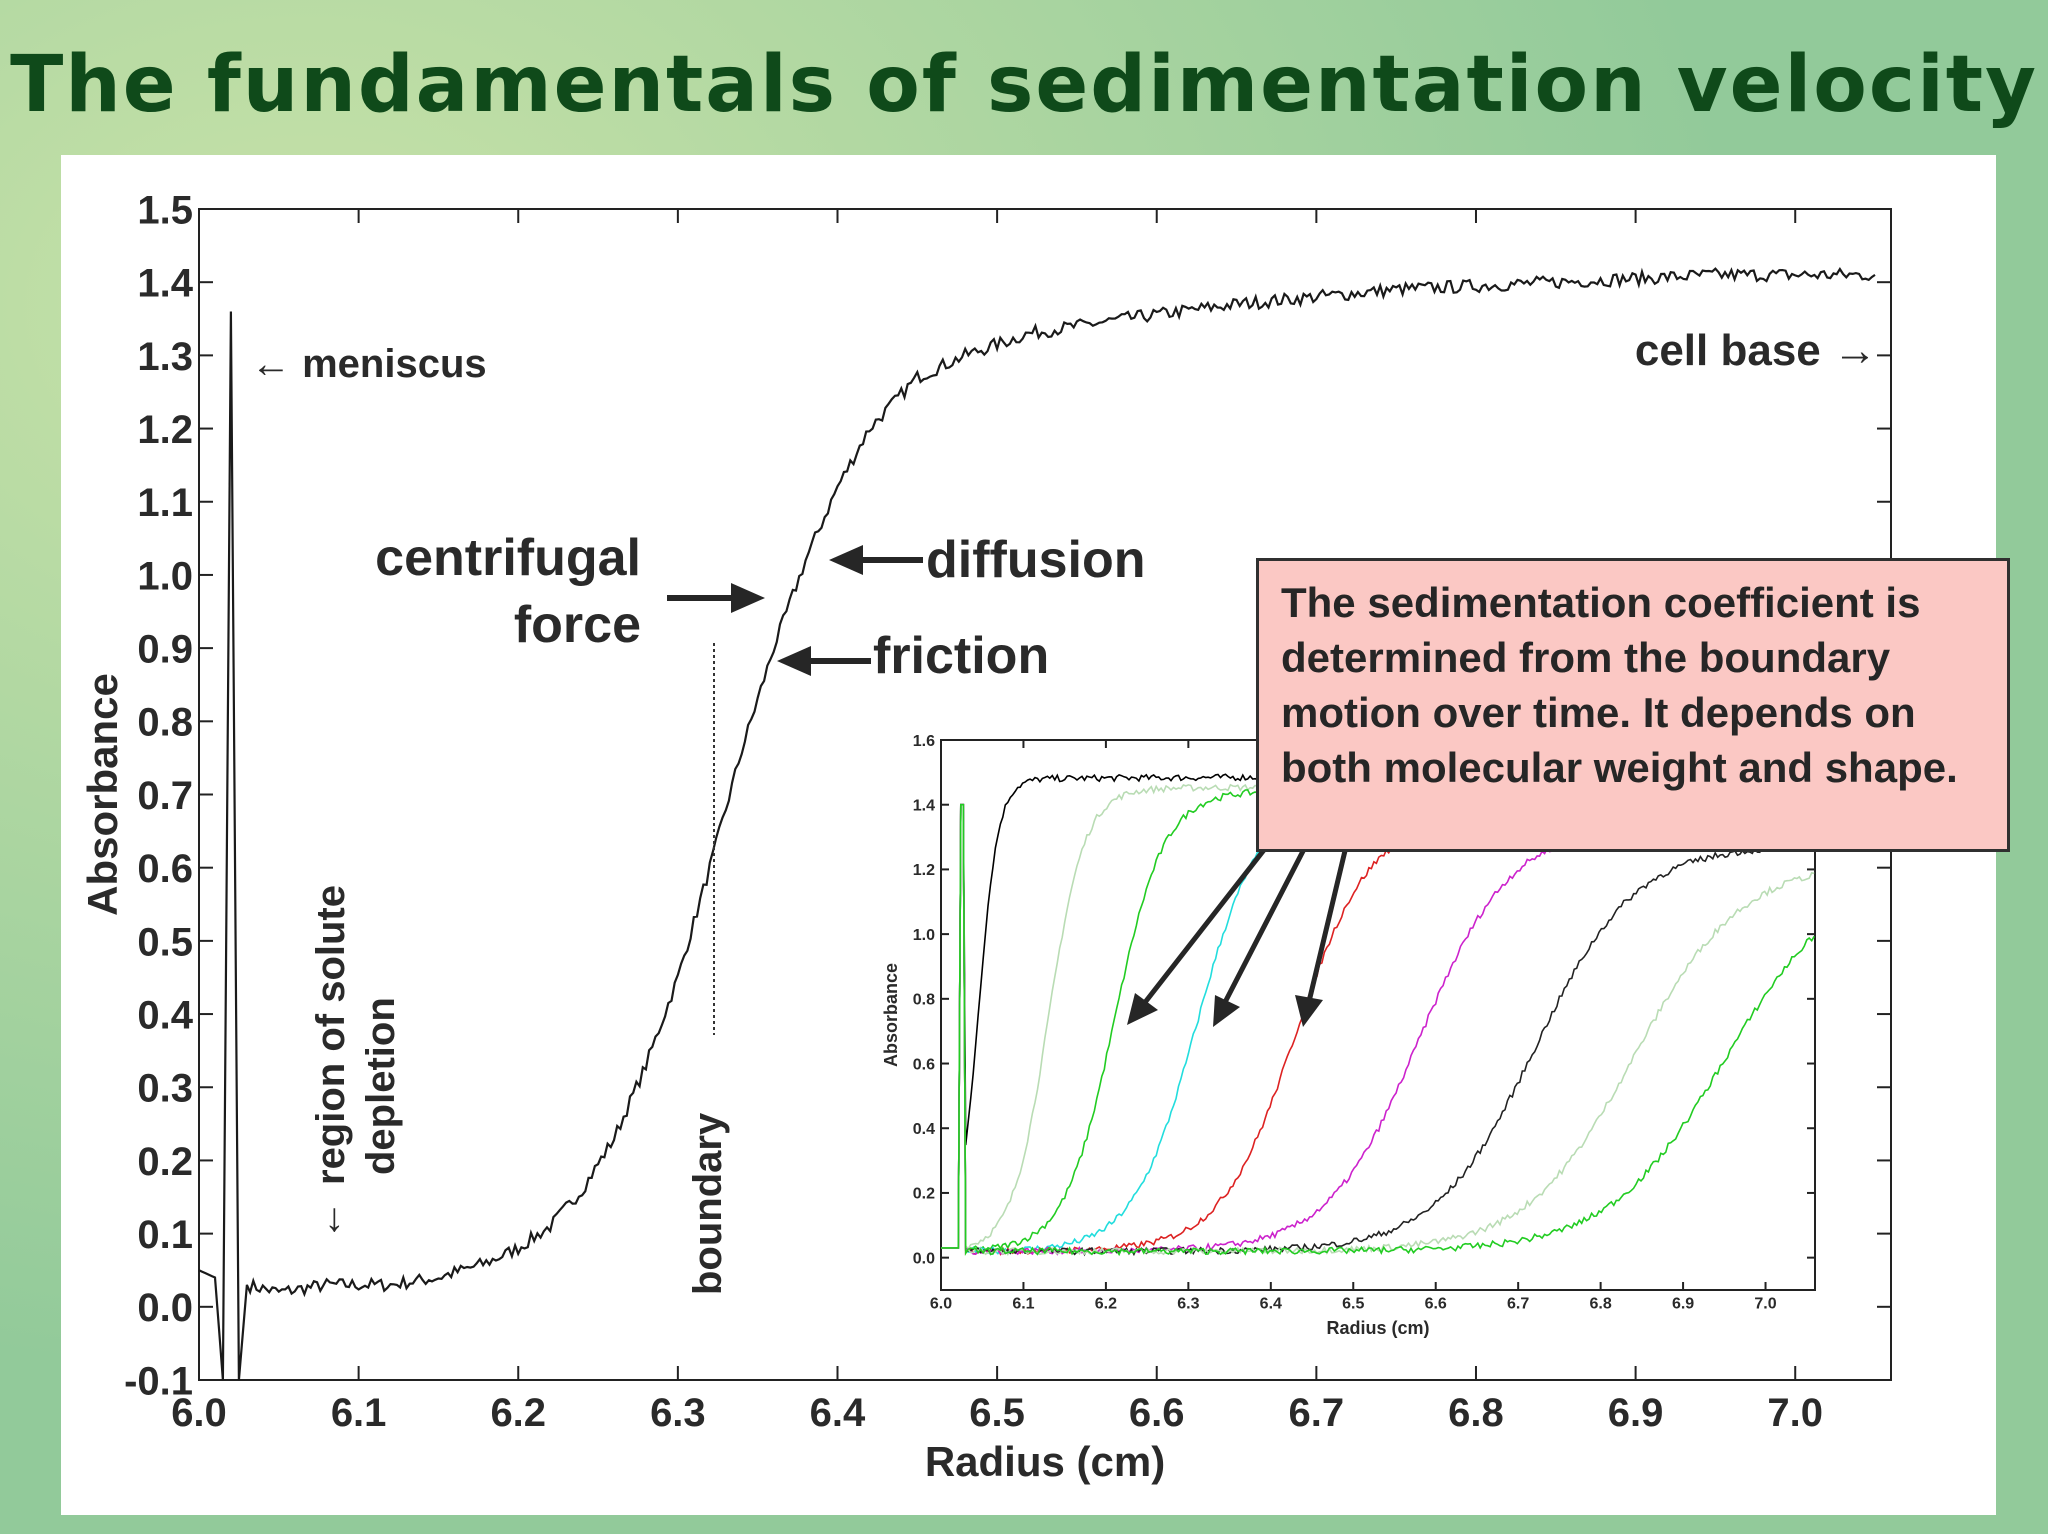 Image resolution: width=2048 pixels, height=1534 pixels. I want to click on inset-xtick-label: 6.3, so click(1188, 1303).